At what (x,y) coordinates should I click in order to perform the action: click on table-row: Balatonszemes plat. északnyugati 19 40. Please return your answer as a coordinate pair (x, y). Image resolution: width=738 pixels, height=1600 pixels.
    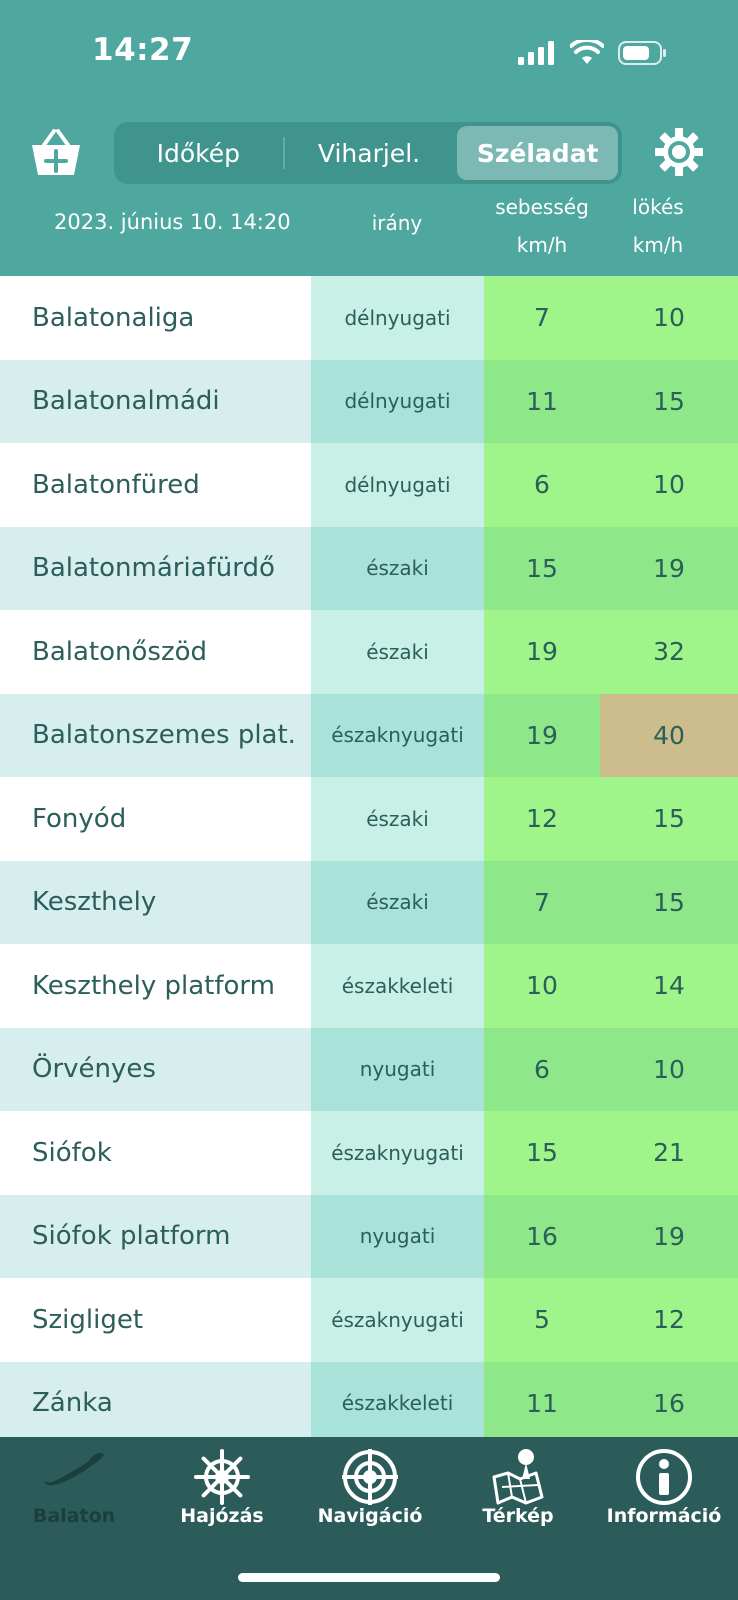
    Looking at the image, I should click on (369, 735).